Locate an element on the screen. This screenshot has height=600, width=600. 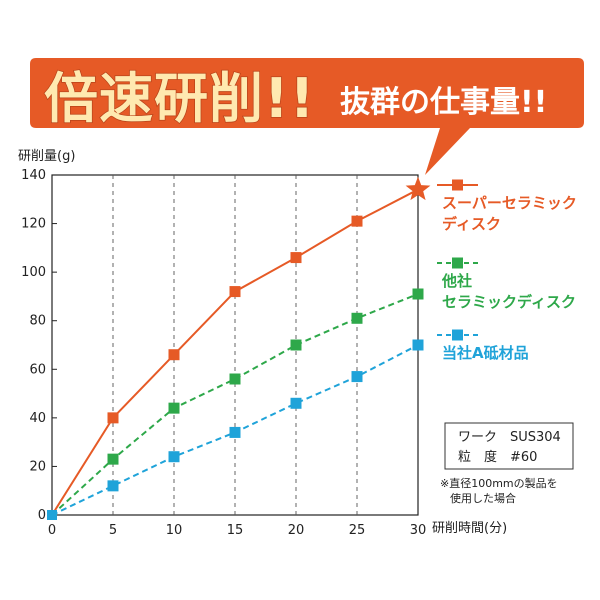
series-0-point-6-star is located at coordinates (418, 188).